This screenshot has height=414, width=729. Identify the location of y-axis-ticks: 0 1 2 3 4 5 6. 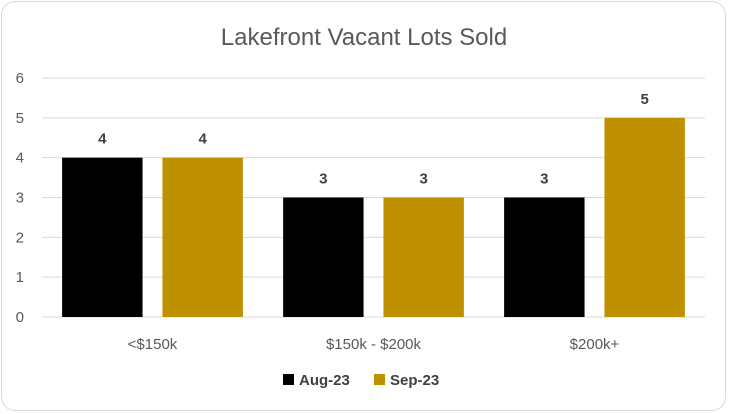
(20, 198).